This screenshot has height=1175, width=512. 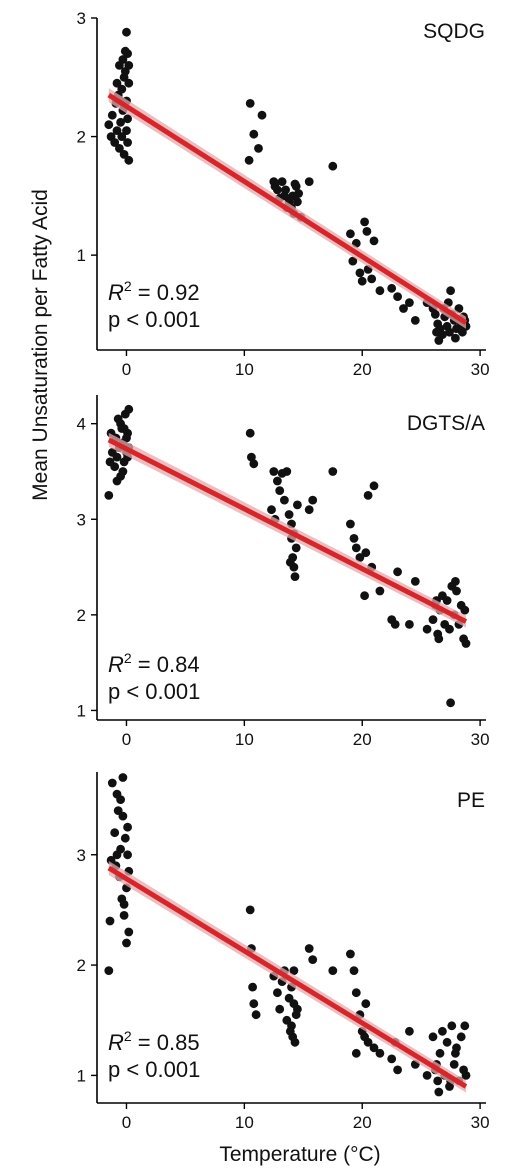 What do you see at coordinates (81, 855) in the screenshot?
I see `y-tick-label: 3` at bounding box center [81, 855].